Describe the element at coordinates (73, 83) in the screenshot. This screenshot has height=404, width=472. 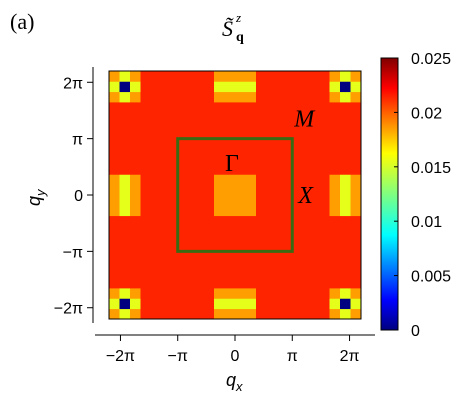
I see `y-tick-label: 2π` at that location.